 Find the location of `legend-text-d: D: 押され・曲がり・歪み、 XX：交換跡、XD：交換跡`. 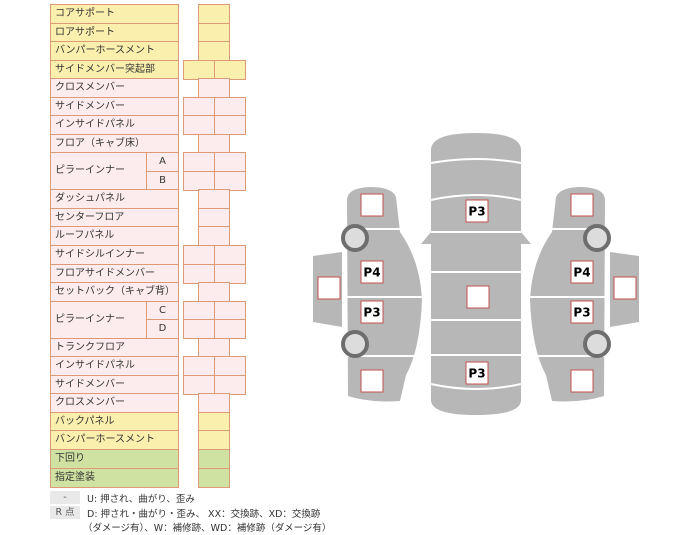

legend-text-d: D: 押され・曲がり・歪み、 XX：交換跡、XD：交換跡 is located at coordinates (204, 514).